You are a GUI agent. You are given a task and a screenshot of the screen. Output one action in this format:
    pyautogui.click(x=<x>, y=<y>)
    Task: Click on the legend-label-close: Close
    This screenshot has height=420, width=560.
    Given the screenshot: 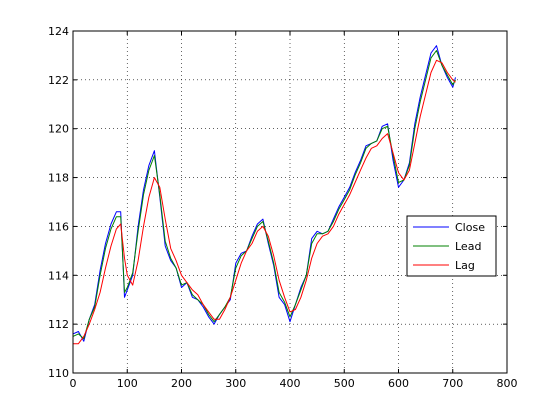 What is the action you would take?
    pyautogui.click(x=470, y=227)
    